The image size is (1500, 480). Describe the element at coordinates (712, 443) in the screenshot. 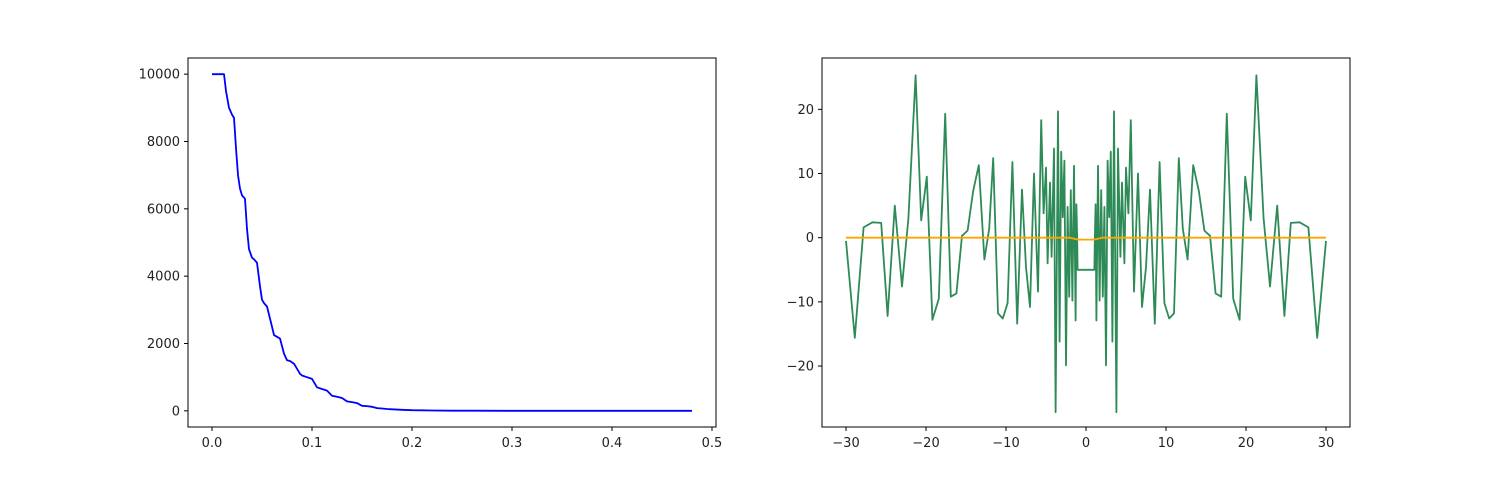

I see `left-chart-x-tick-label: 0.5` at that location.